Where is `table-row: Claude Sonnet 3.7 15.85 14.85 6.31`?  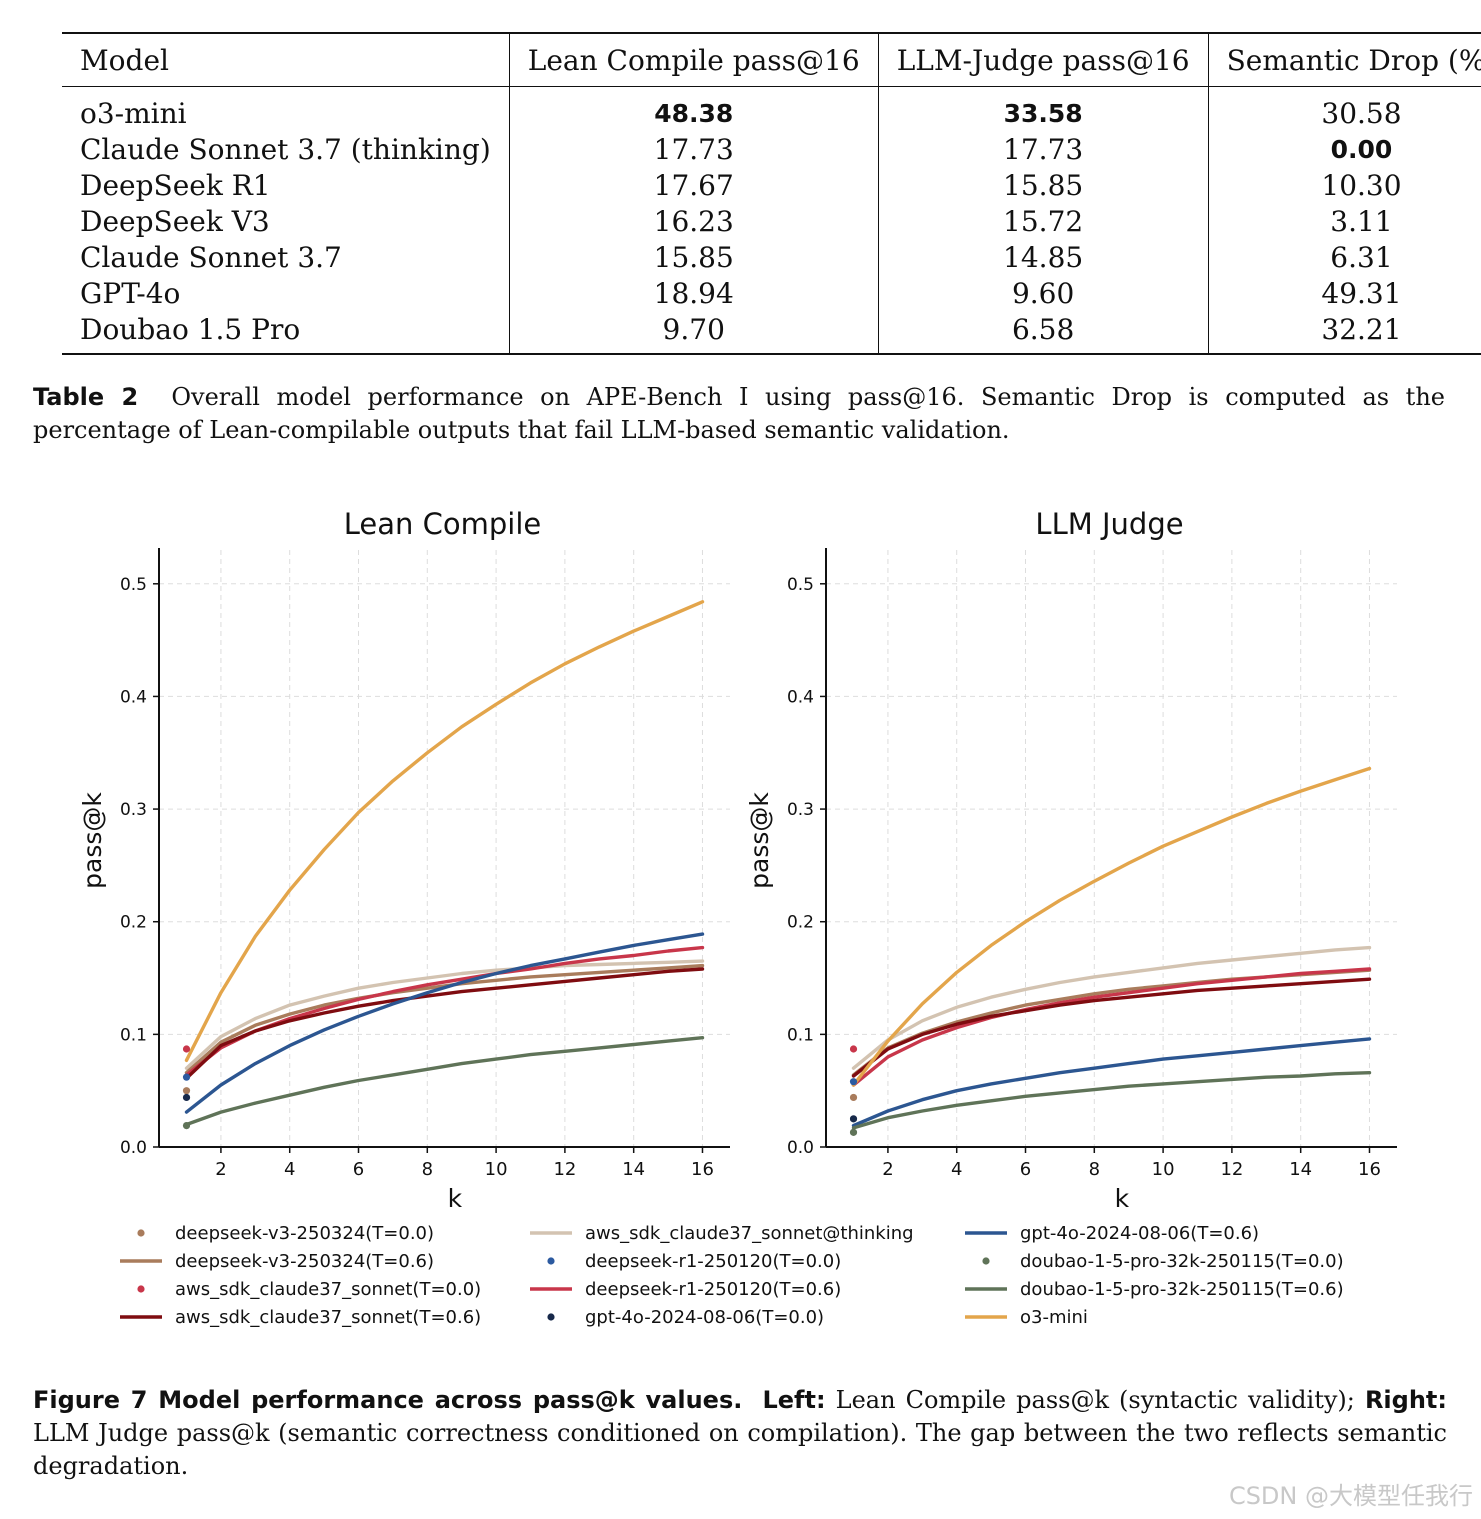
table-row: Claude Sonnet 3.7 15.85 14.85 6.31 is located at coordinates (771, 257).